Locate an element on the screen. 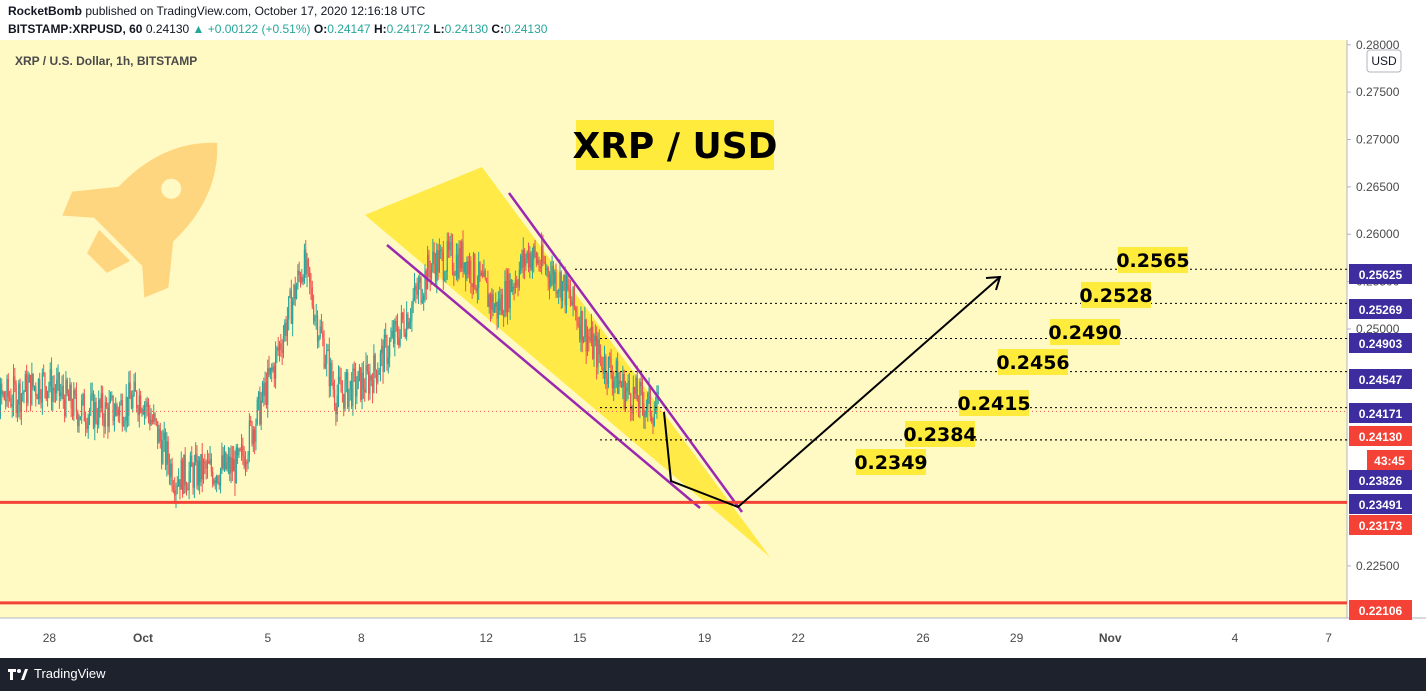 The image size is (1426, 691). x-tick-label-5: 12 is located at coordinates (487, 638).